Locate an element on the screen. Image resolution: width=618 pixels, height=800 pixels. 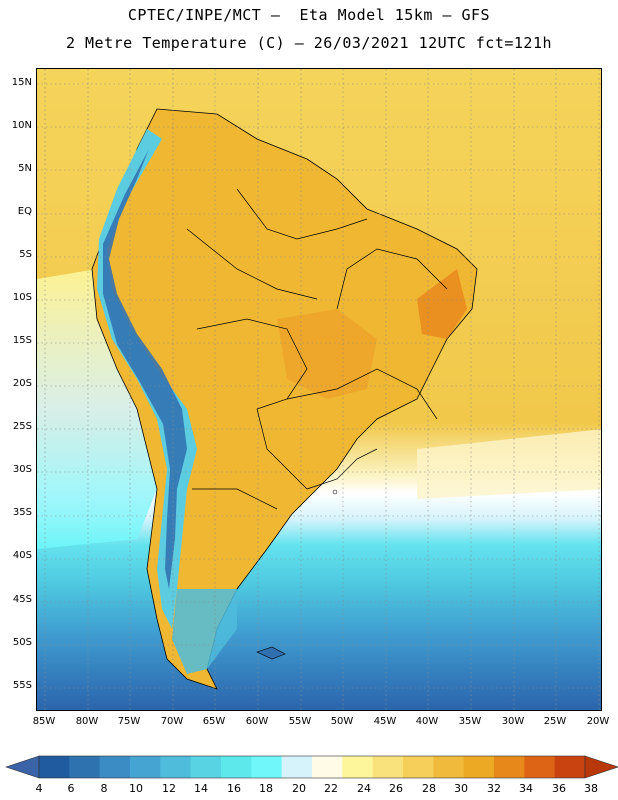
lon-label-30w: 30W is located at coordinates (513, 721).